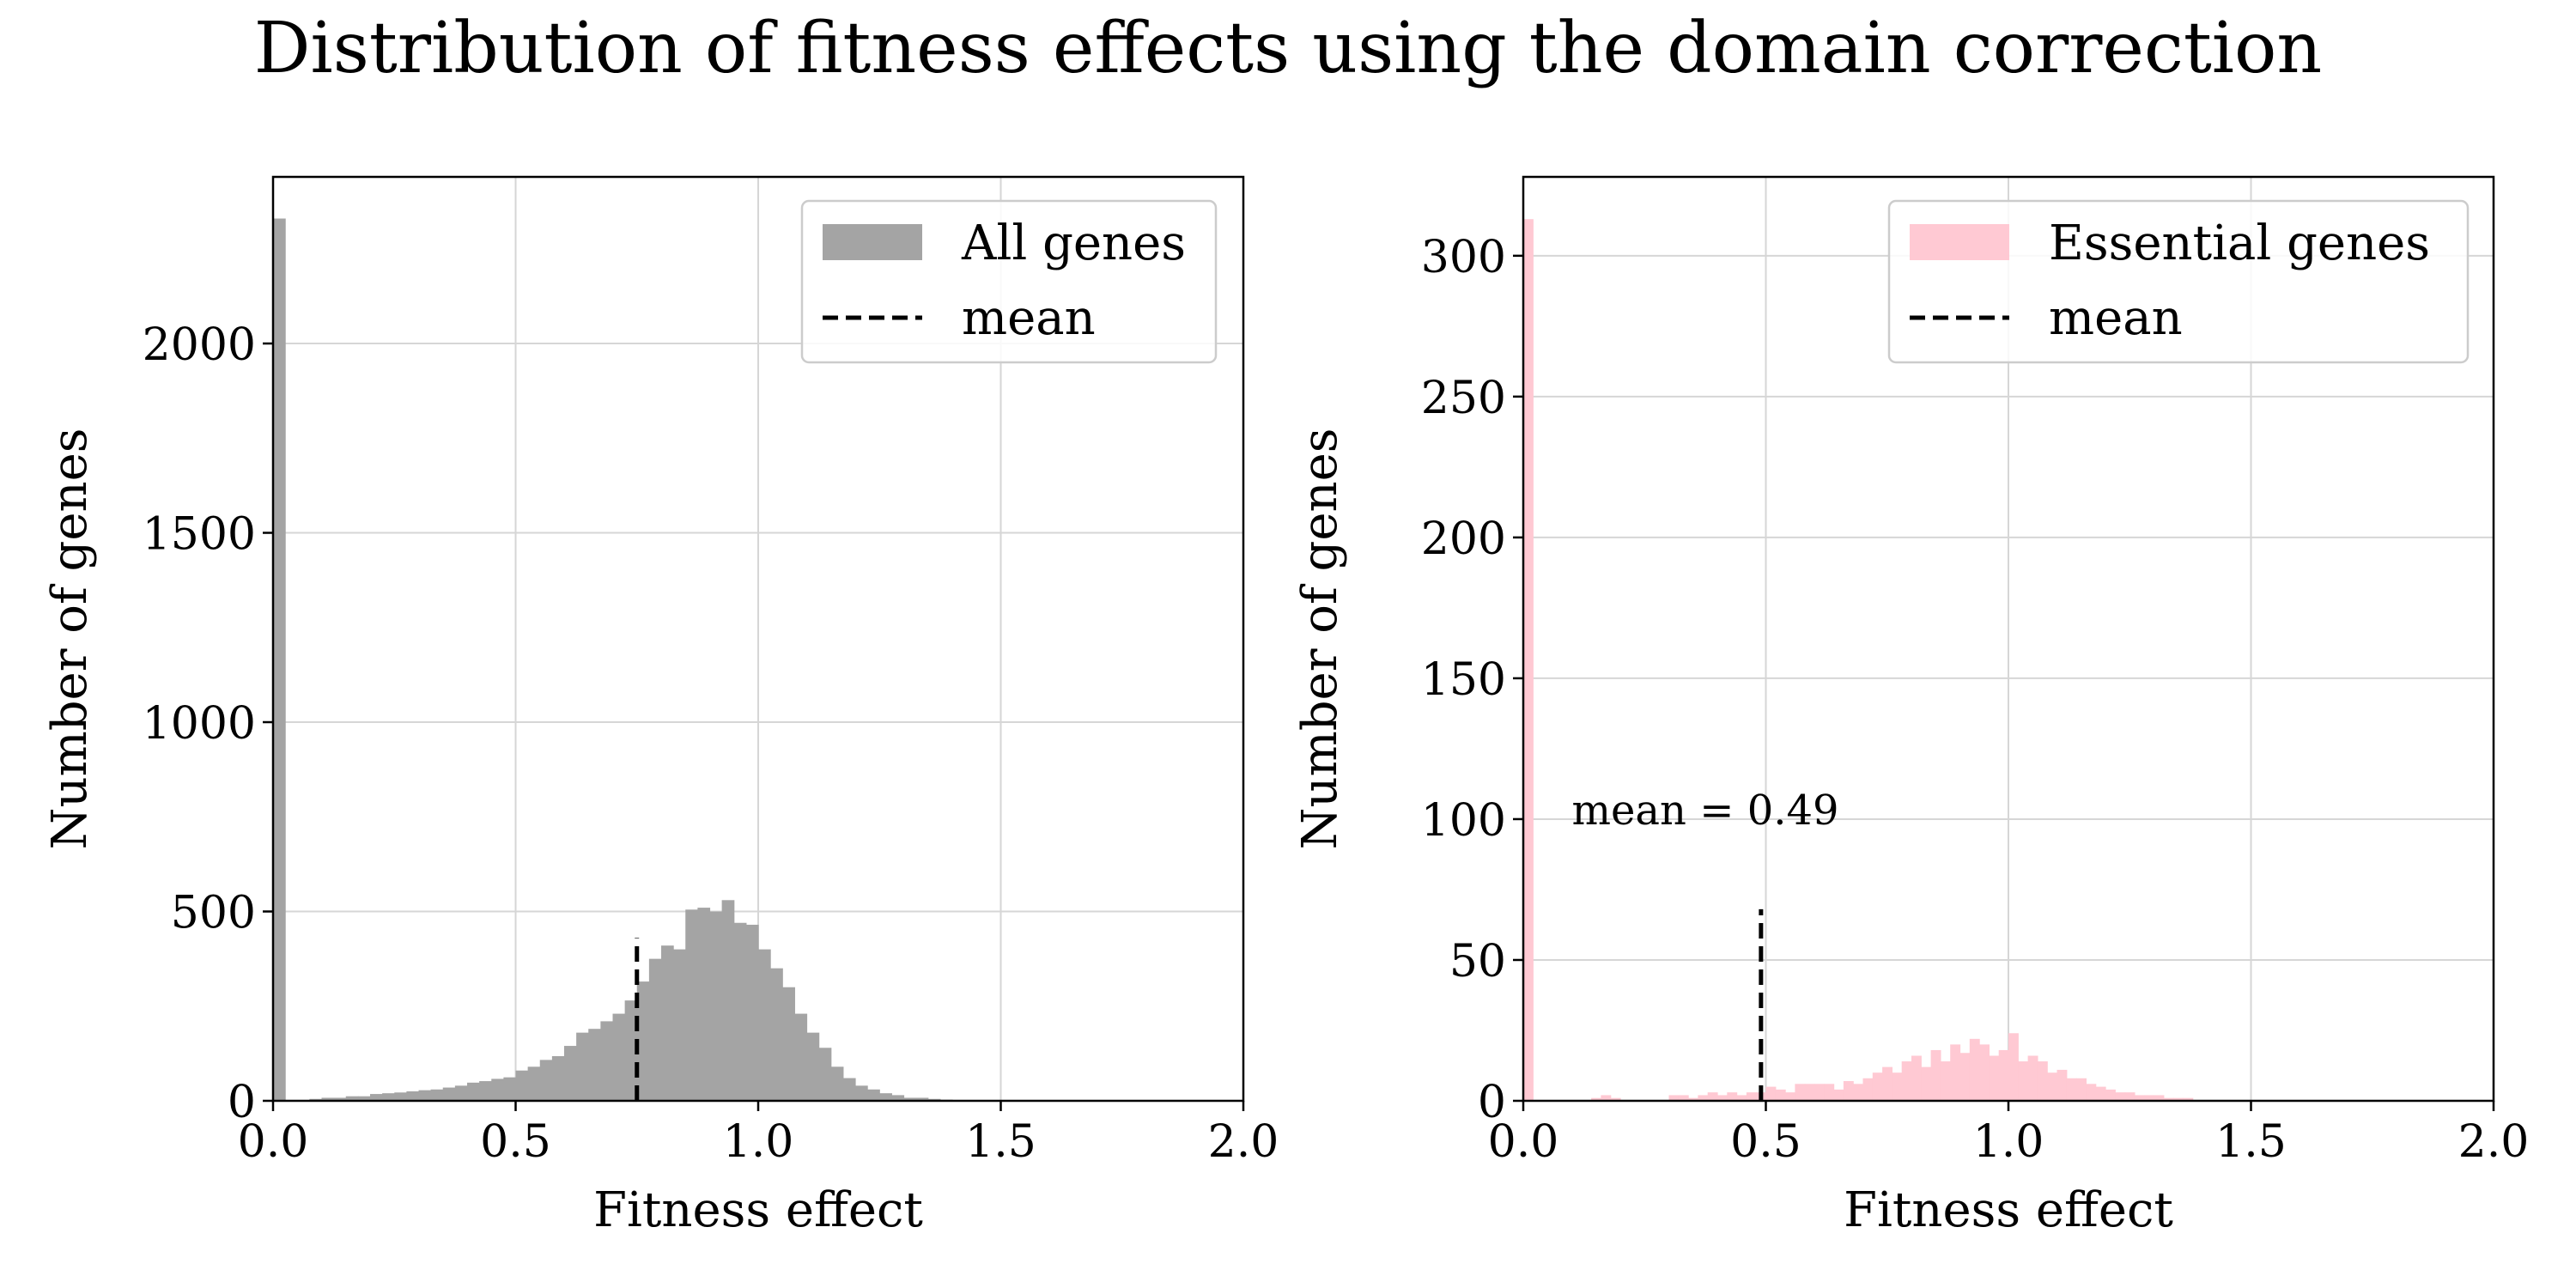 The image size is (2576, 1288). Describe the element at coordinates (1705, 811) in the screenshot. I see `mean-annotation: mean = 0.49` at that location.